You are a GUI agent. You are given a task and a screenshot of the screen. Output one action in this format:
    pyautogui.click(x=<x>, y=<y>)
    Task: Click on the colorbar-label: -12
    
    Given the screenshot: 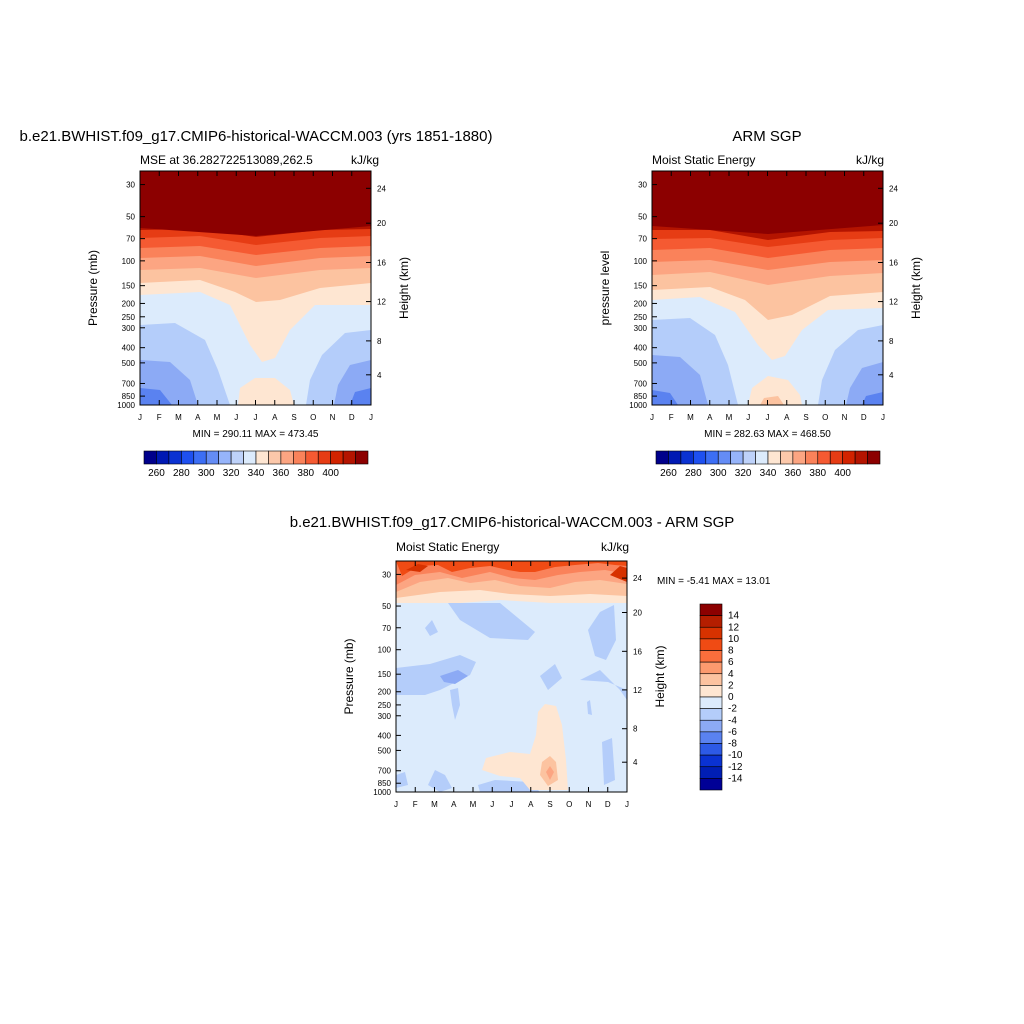 What is the action you would take?
    pyautogui.click(x=735, y=767)
    